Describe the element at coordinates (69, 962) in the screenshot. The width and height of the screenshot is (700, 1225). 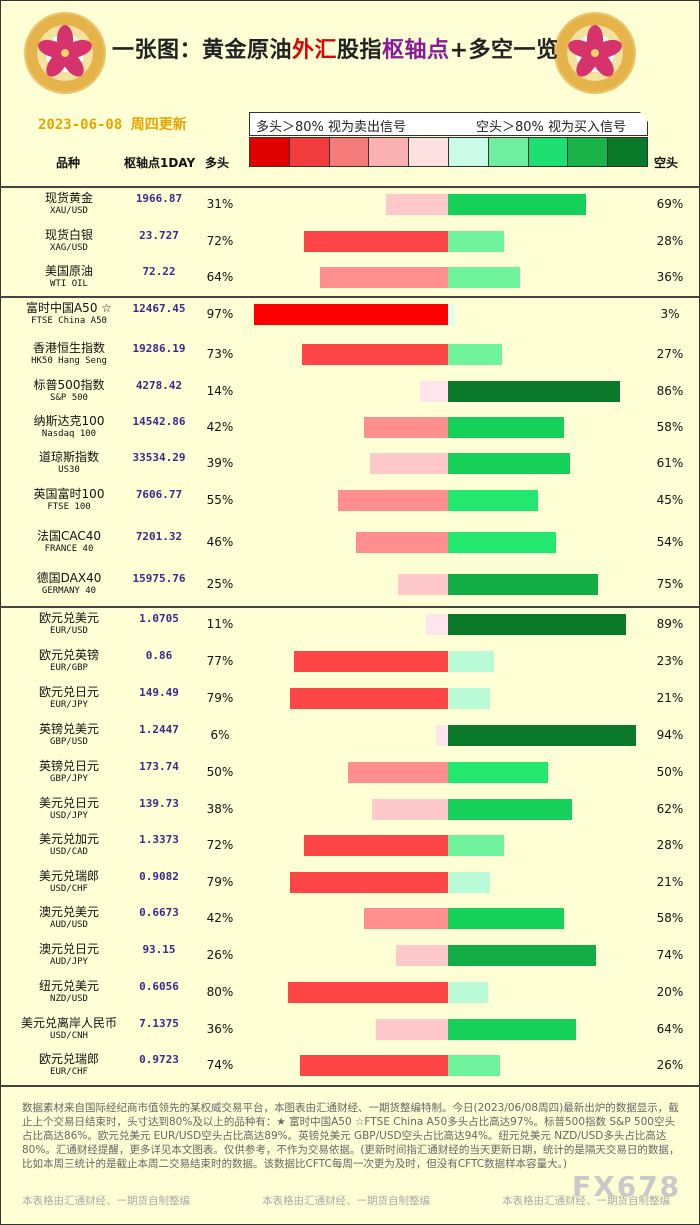
I see `instrument-name-en: AUD/JPY` at that location.